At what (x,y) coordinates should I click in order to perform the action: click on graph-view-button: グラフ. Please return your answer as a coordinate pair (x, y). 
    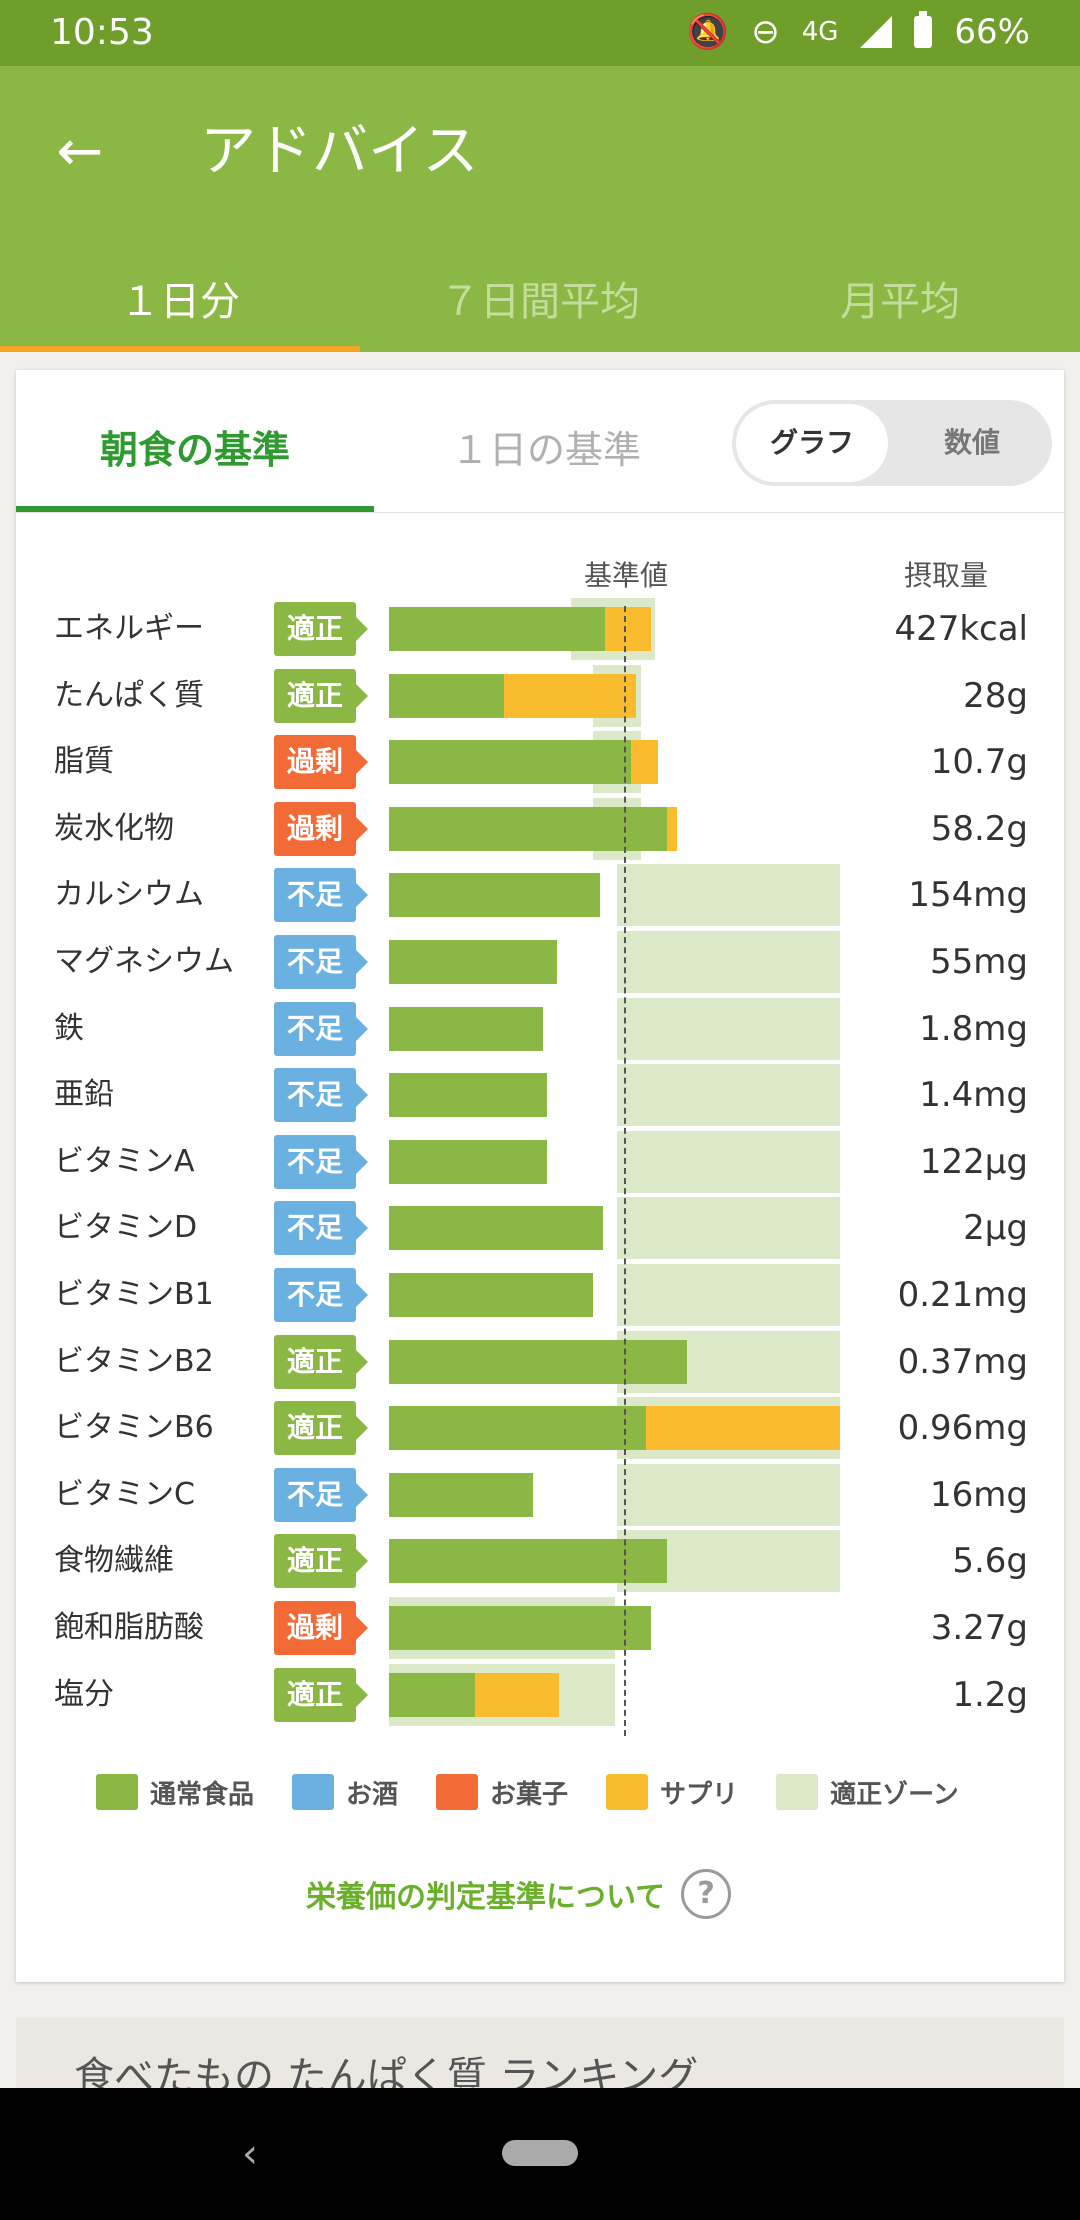
    Looking at the image, I should click on (812, 443).